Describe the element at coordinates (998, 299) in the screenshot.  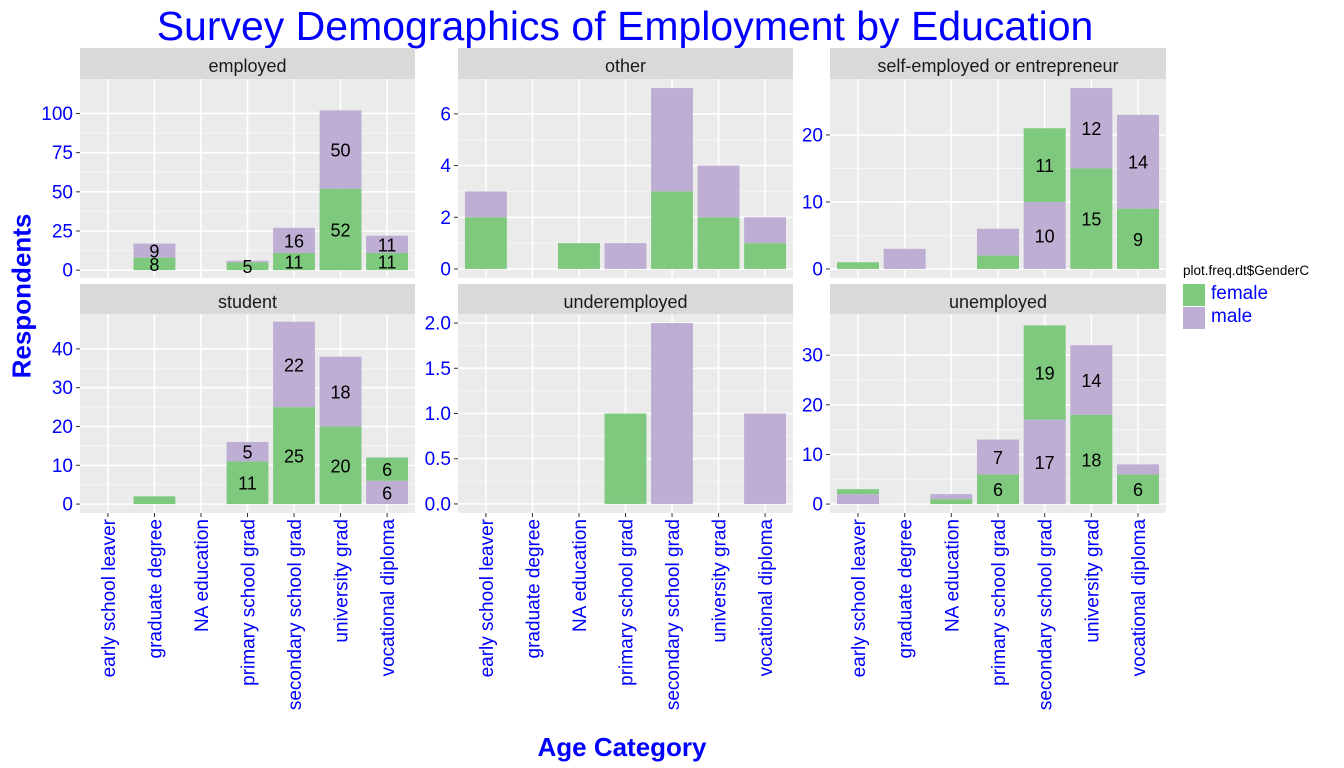
I see `facet-strip-unemployed` at that location.